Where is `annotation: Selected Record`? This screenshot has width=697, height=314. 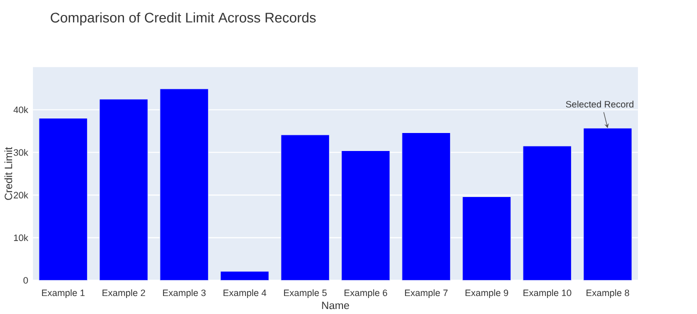 annotation: Selected Record is located at coordinates (600, 104).